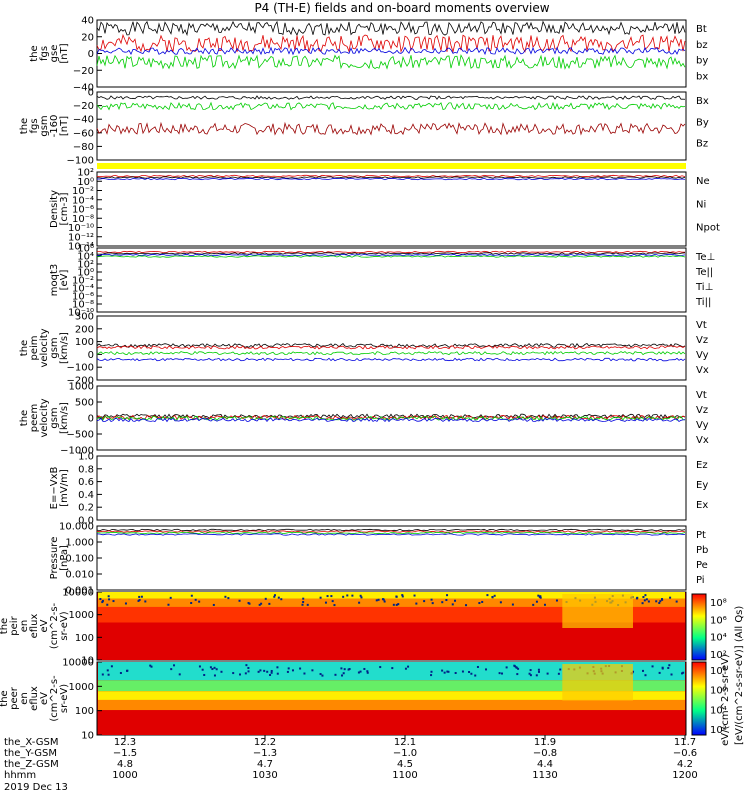 This screenshot has height=800, width=750. I want to click on x-axis-value: 12.3, so click(125, 742).